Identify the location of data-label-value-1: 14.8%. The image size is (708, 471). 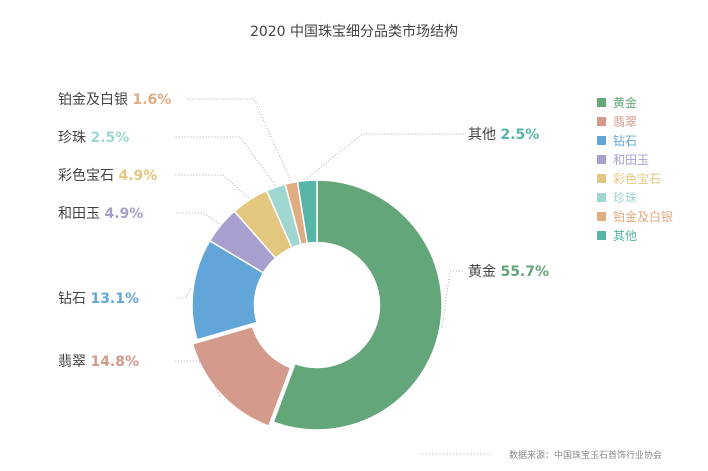
(114, 362).